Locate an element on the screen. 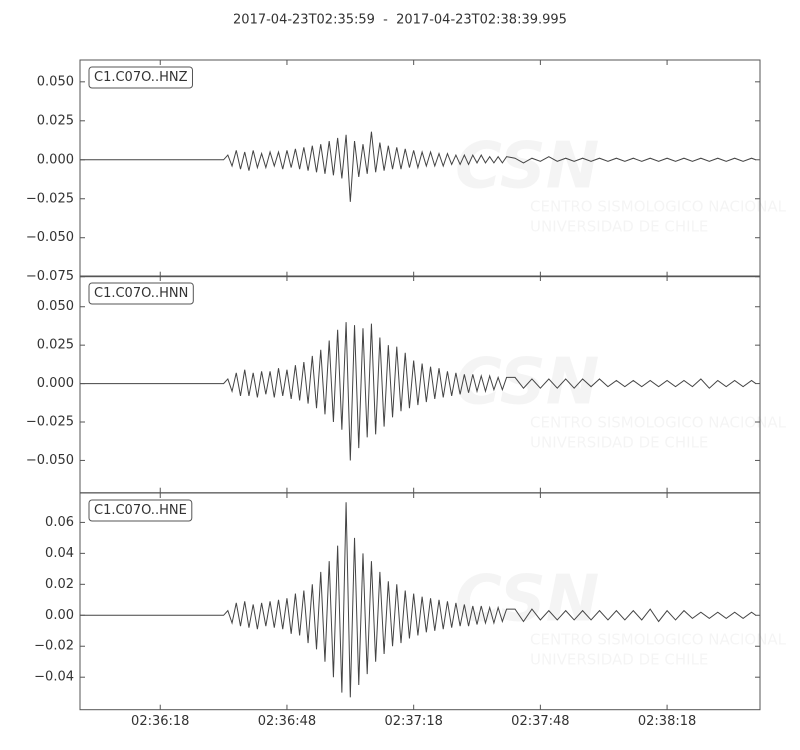 Image resolution: width=800 pixels, height=750 pixels. y-tick-label: −0.02 is located at coordinates (54, 646).